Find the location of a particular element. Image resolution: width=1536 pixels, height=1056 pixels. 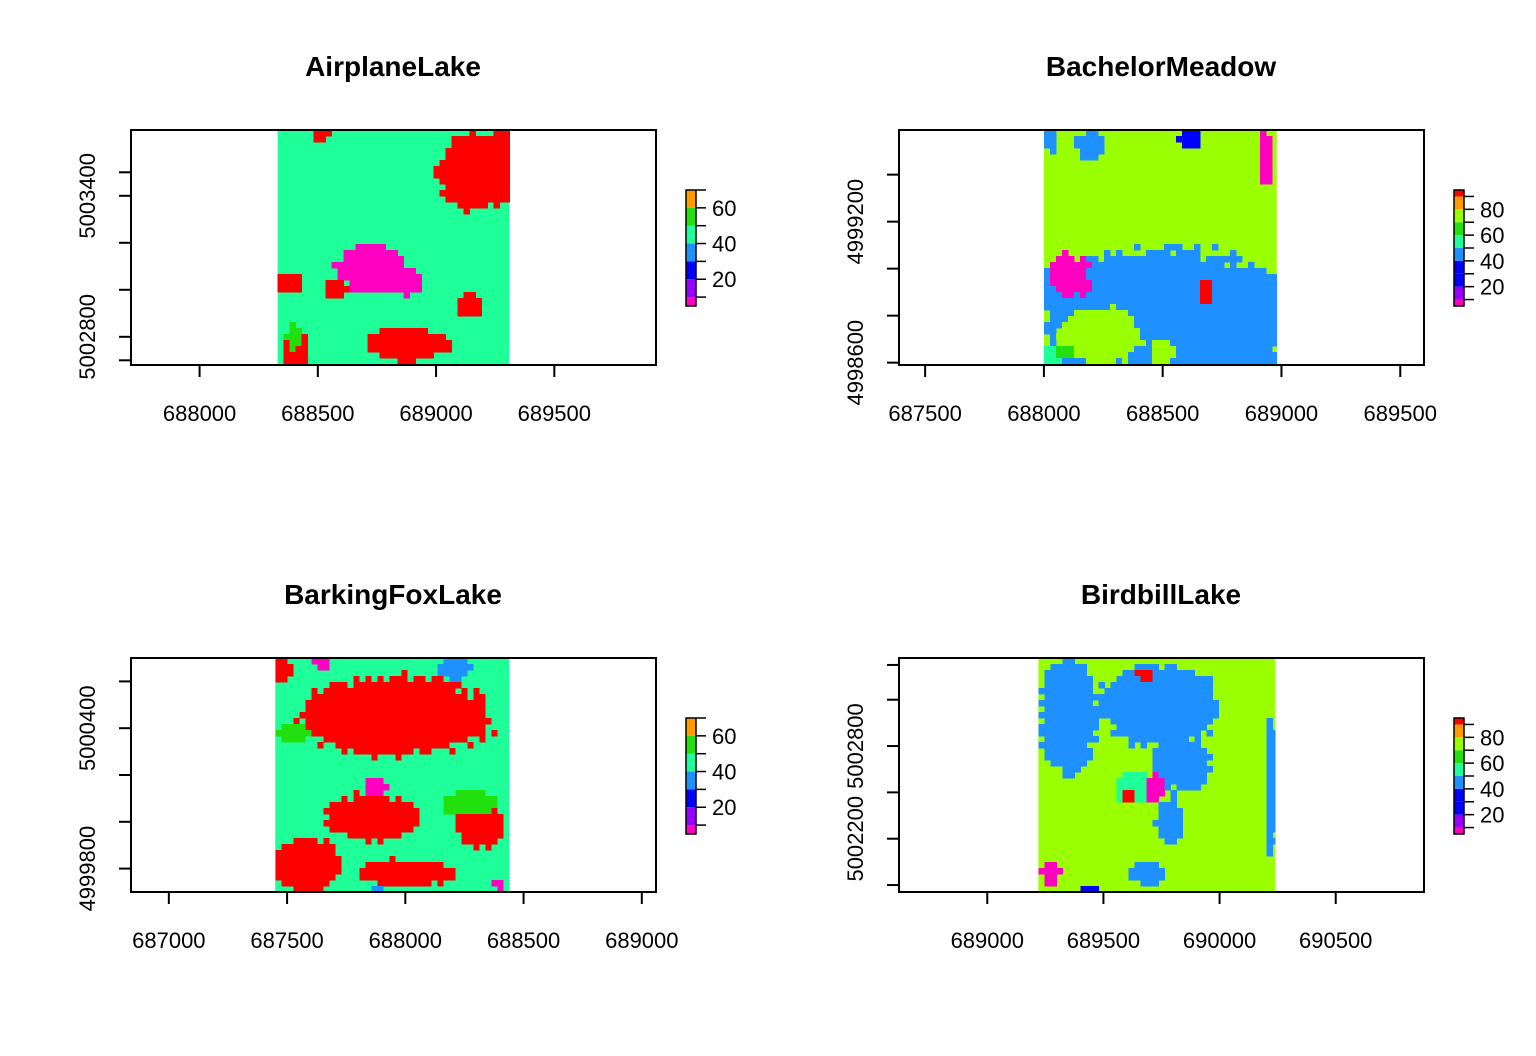

legend-tick-label: 40 is located at coordinates (1492, 261).